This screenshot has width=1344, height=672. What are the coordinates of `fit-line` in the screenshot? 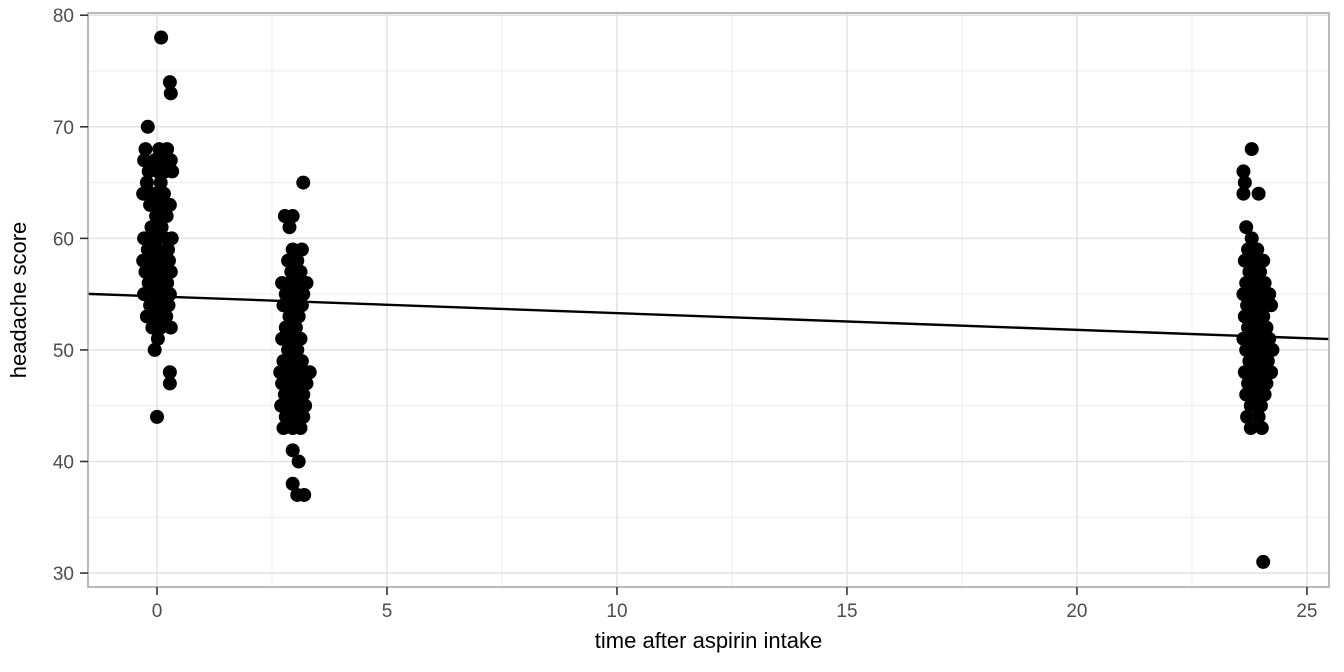 It's located at (708, 316).